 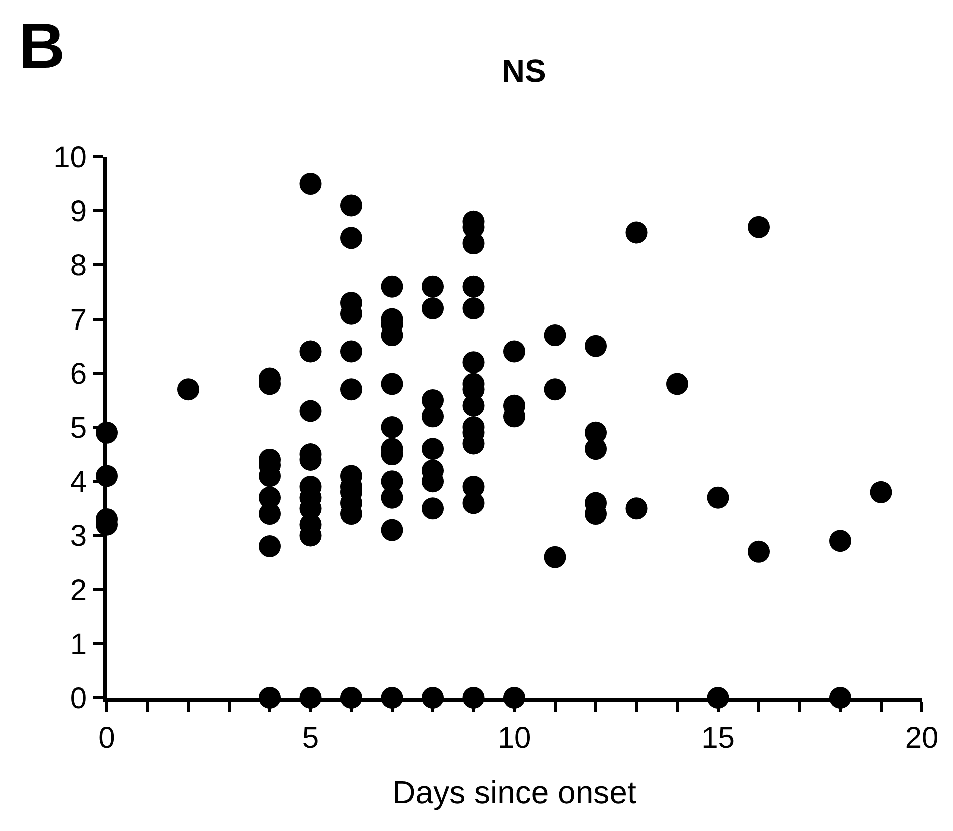 I want to click on x-tick-label: 5, so click(x=311, y=738).